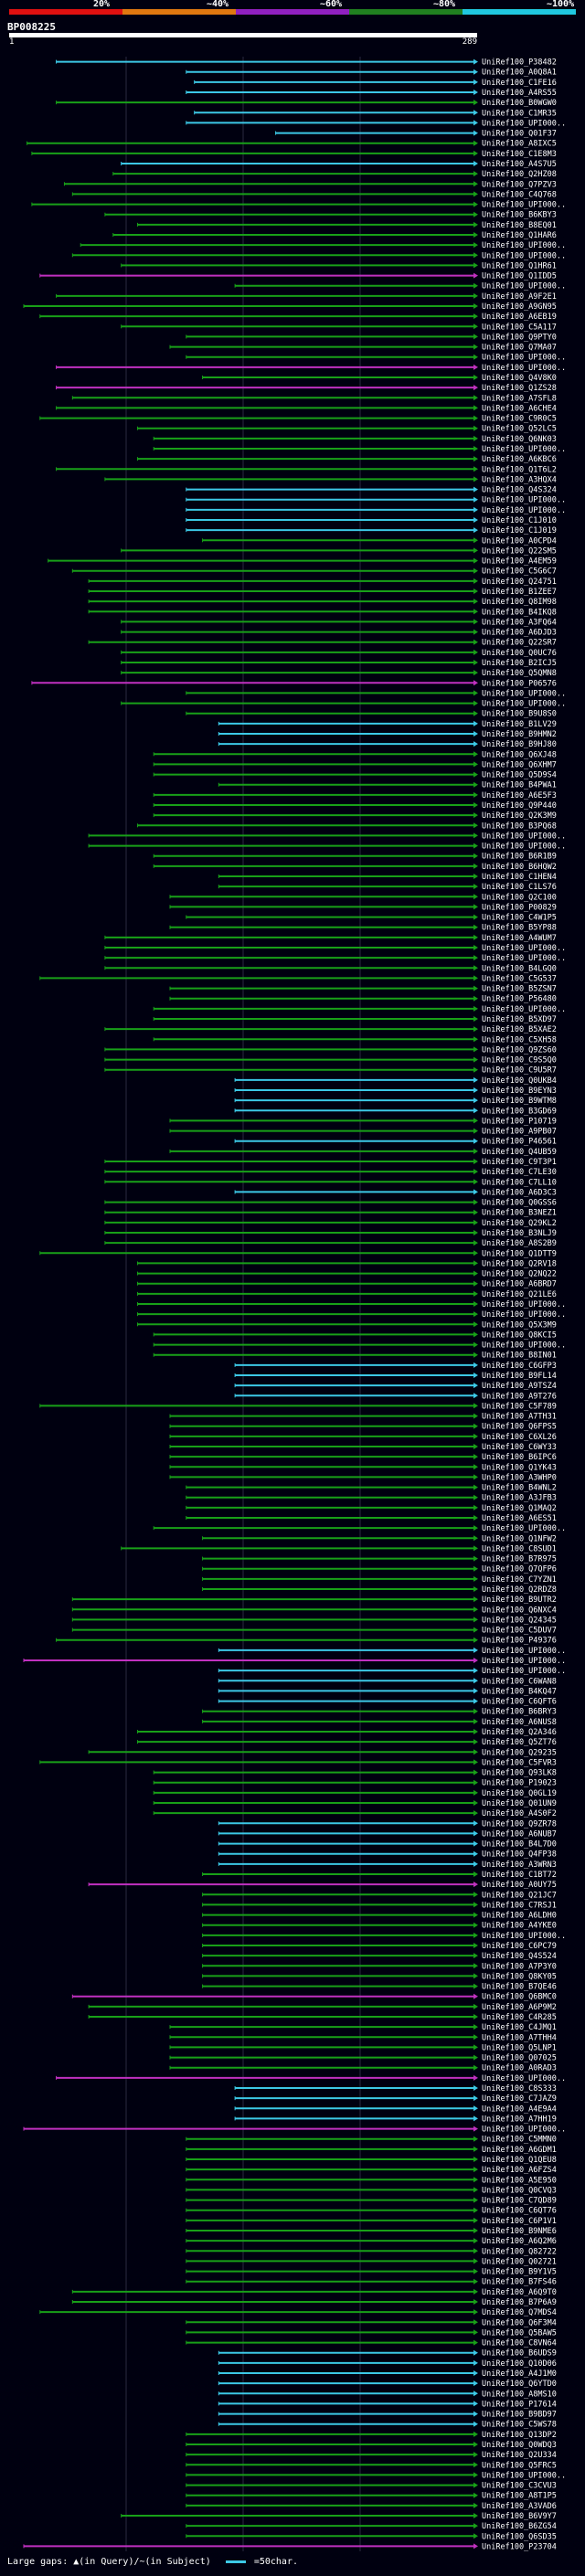 Image resolution: width=585 pixels, height=2576 pixels. Describe the element at coordinates (519, 2465) in the screenshot. I see `hit-label: UniRef100_Q5FRC5` at that location.